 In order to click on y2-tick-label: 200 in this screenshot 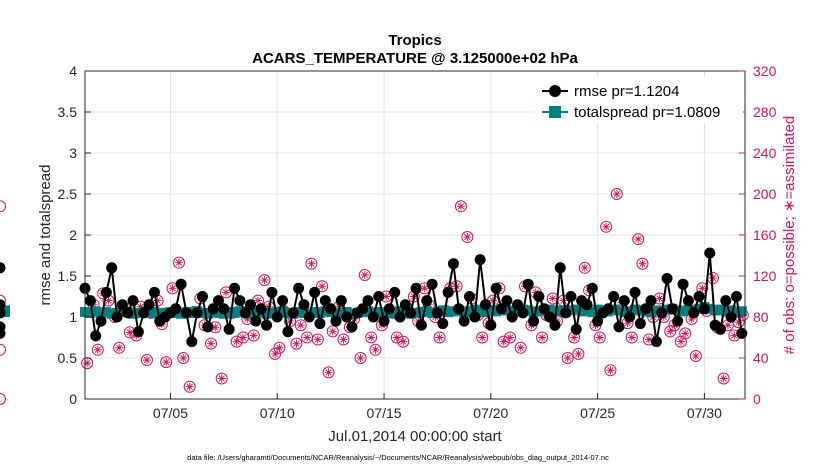, I will do `click(765, 194)`.